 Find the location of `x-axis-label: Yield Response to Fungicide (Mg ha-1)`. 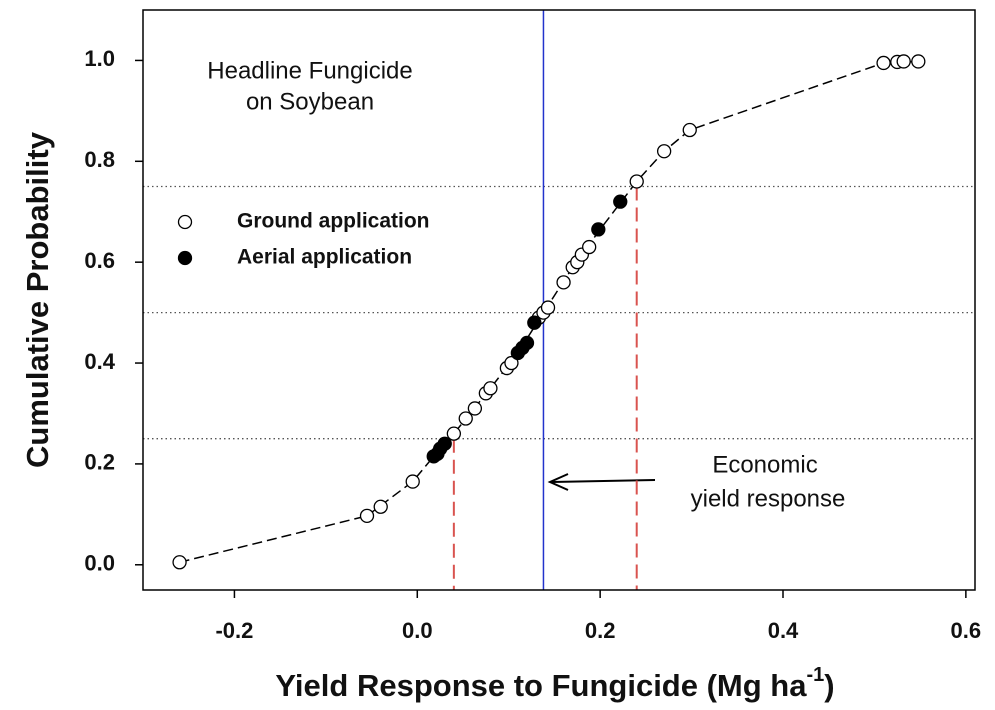

x-axis-label: Yield Response to Fungicide (Mg ha-1) is located at coordinates (554, 683).